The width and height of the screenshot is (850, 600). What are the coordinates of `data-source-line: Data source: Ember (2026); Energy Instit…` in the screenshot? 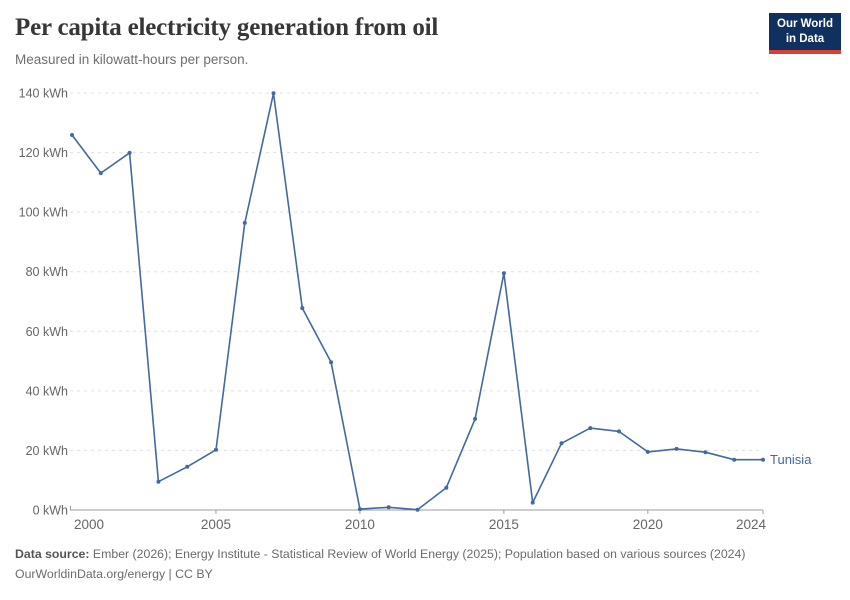 It's located at (425, 555).